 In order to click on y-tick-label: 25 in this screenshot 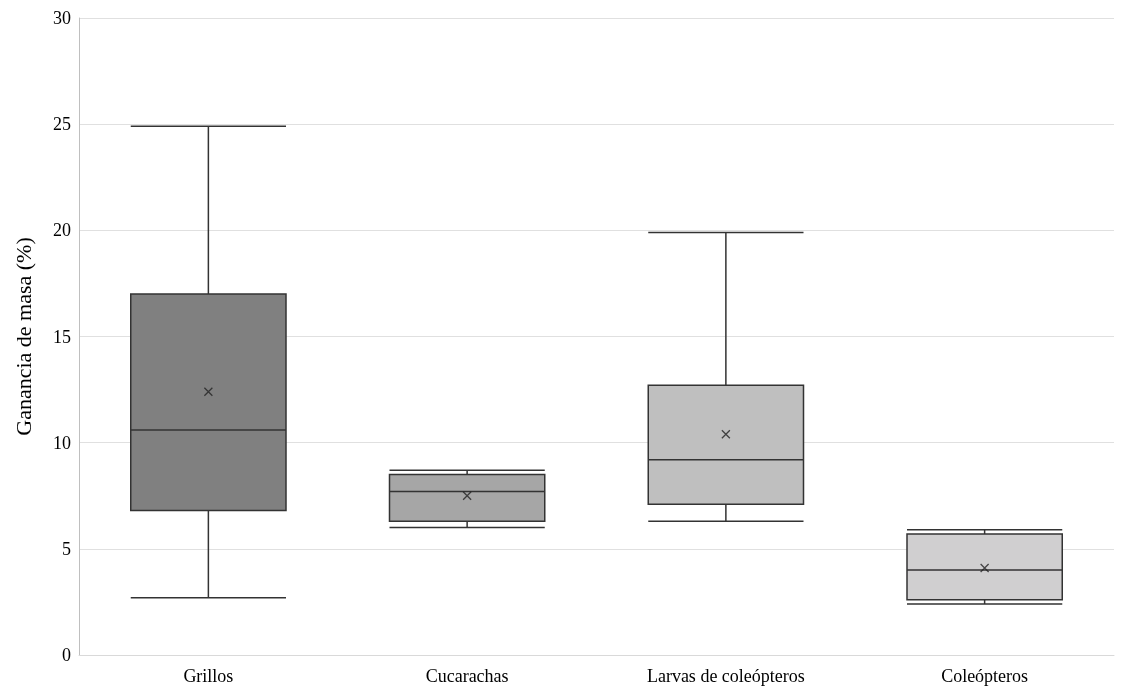, I will do `click(62, 124)`.